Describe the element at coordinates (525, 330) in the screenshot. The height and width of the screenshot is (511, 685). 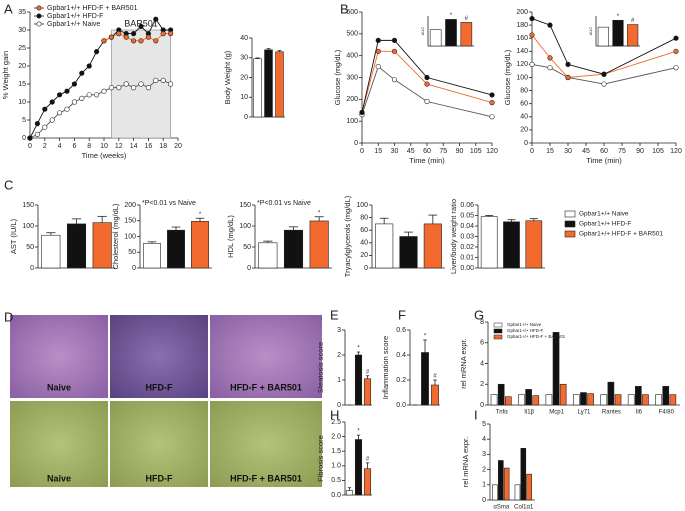
I see `legend-label: Gpbar1+/+ HFD-F` at that location.